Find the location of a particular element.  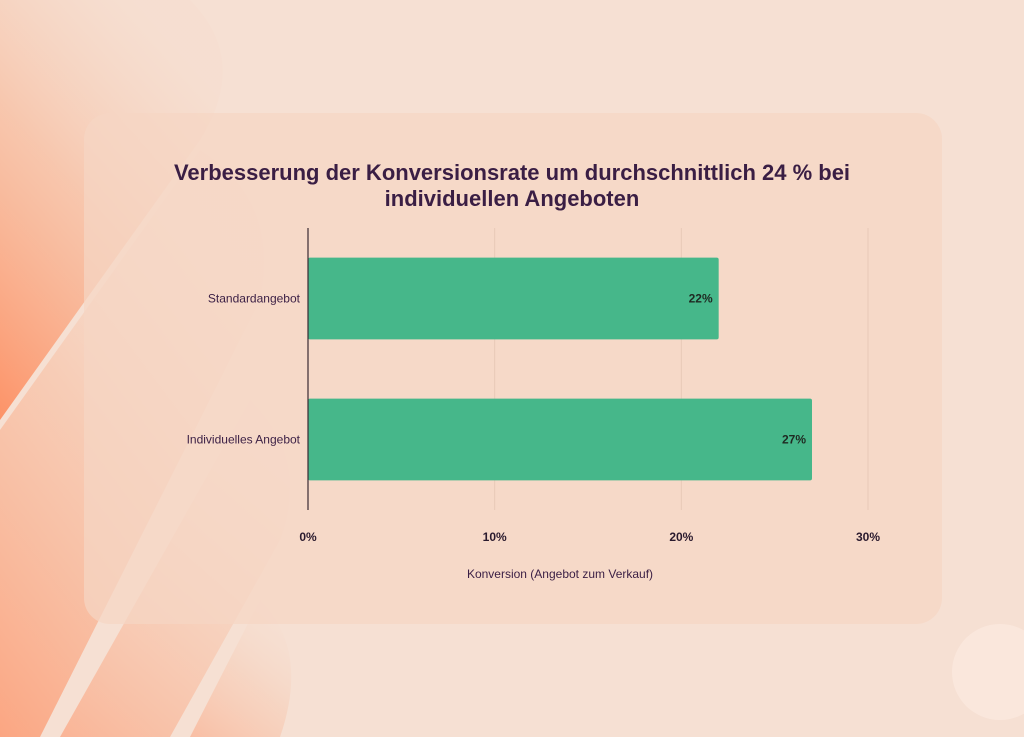

decor-circle is located at coordinates (988, 672).